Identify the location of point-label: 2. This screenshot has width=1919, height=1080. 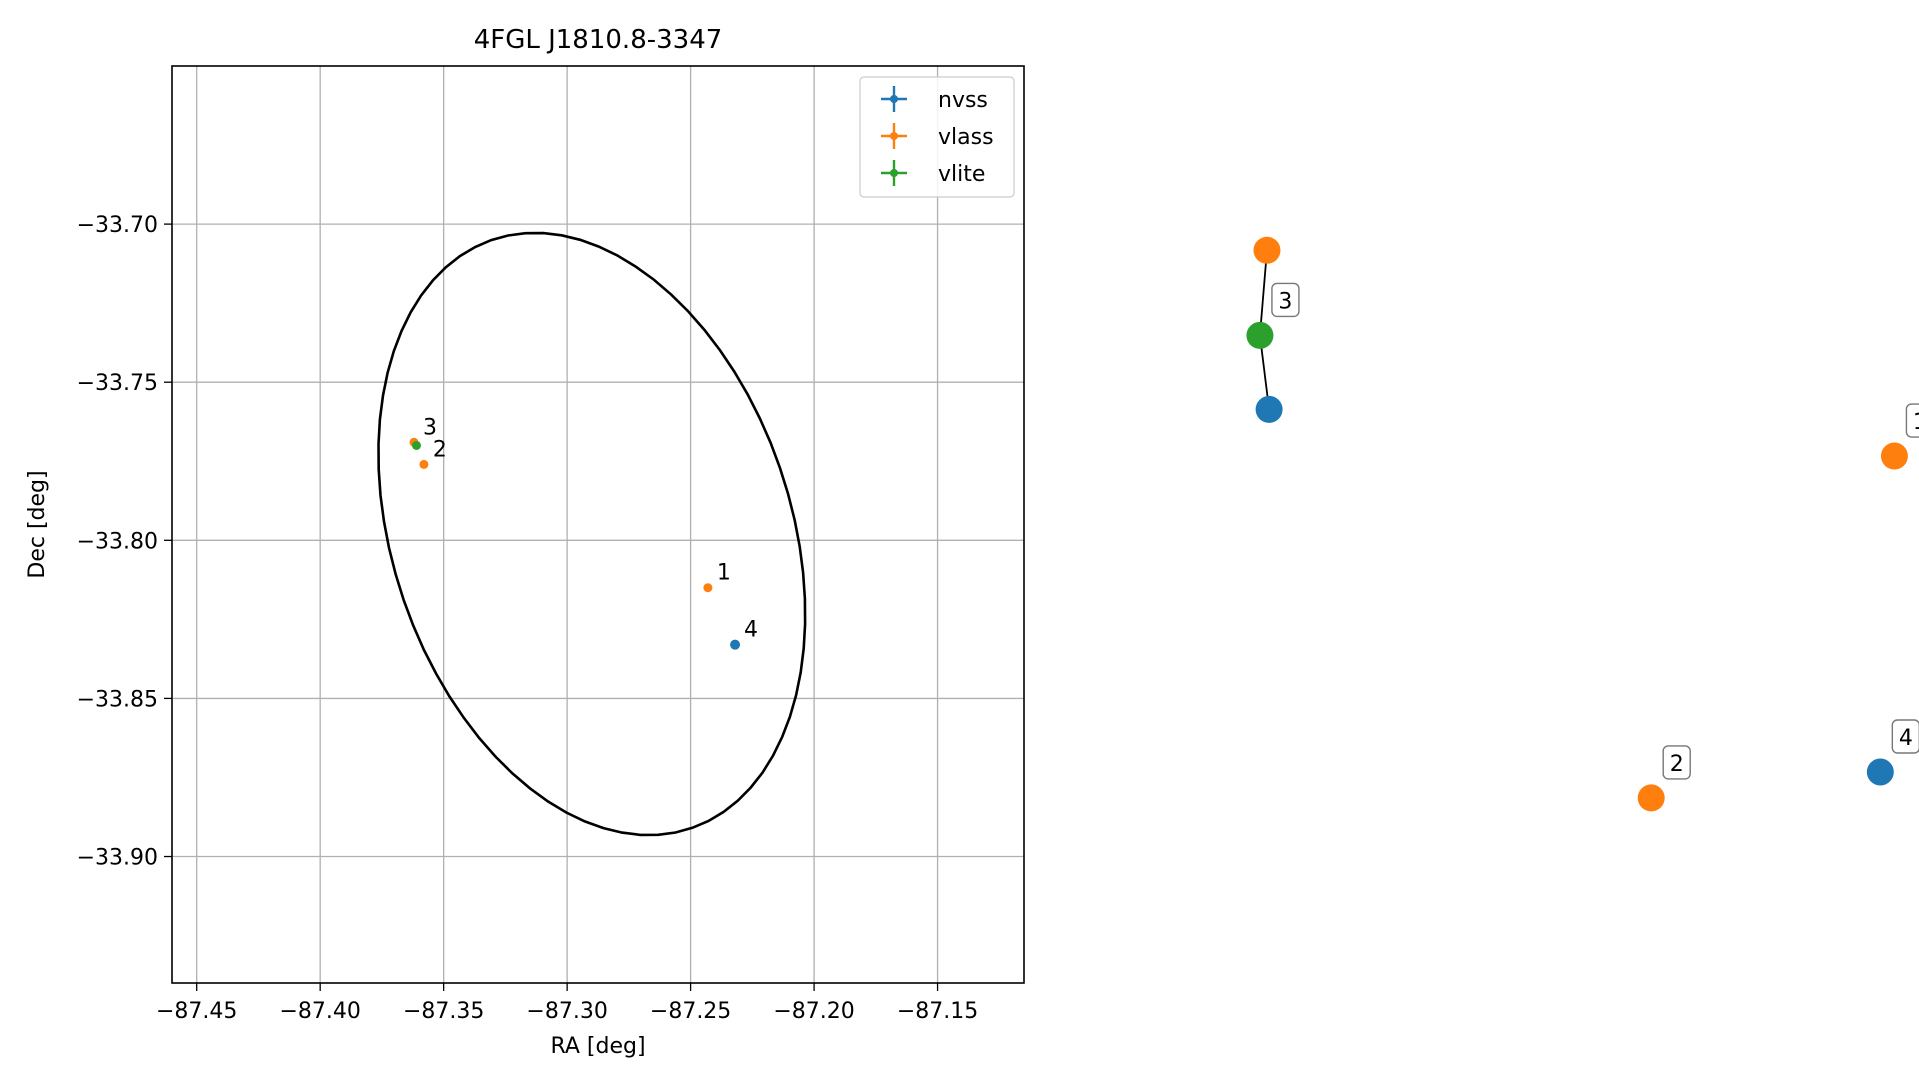
(440, 449).